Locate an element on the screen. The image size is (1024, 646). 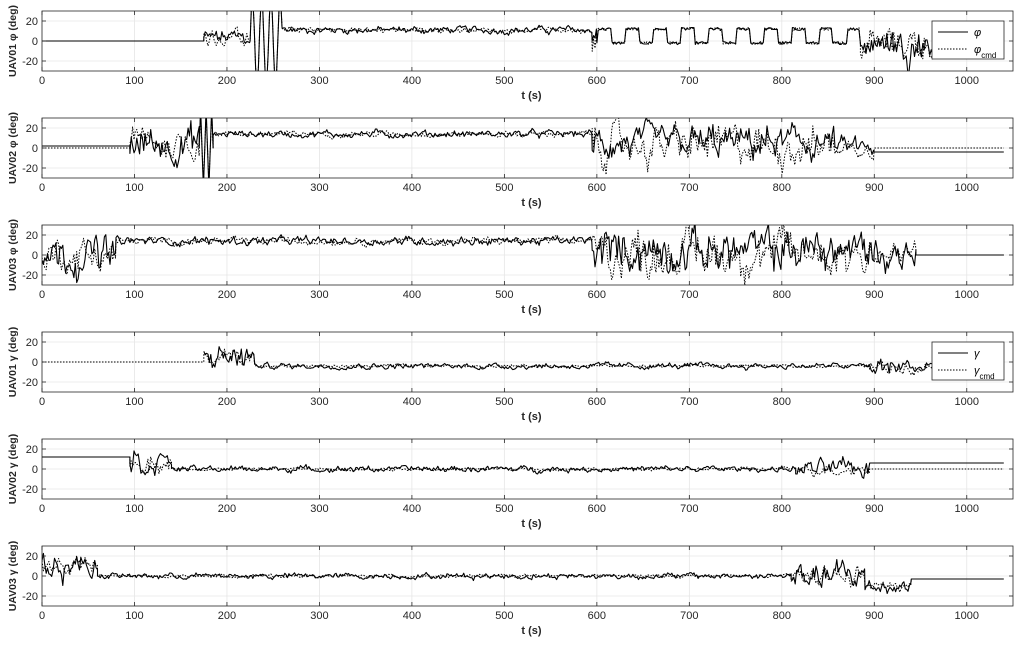
y-axis-label: UAV03 φ (deg) is located at coordinates (13, 255).